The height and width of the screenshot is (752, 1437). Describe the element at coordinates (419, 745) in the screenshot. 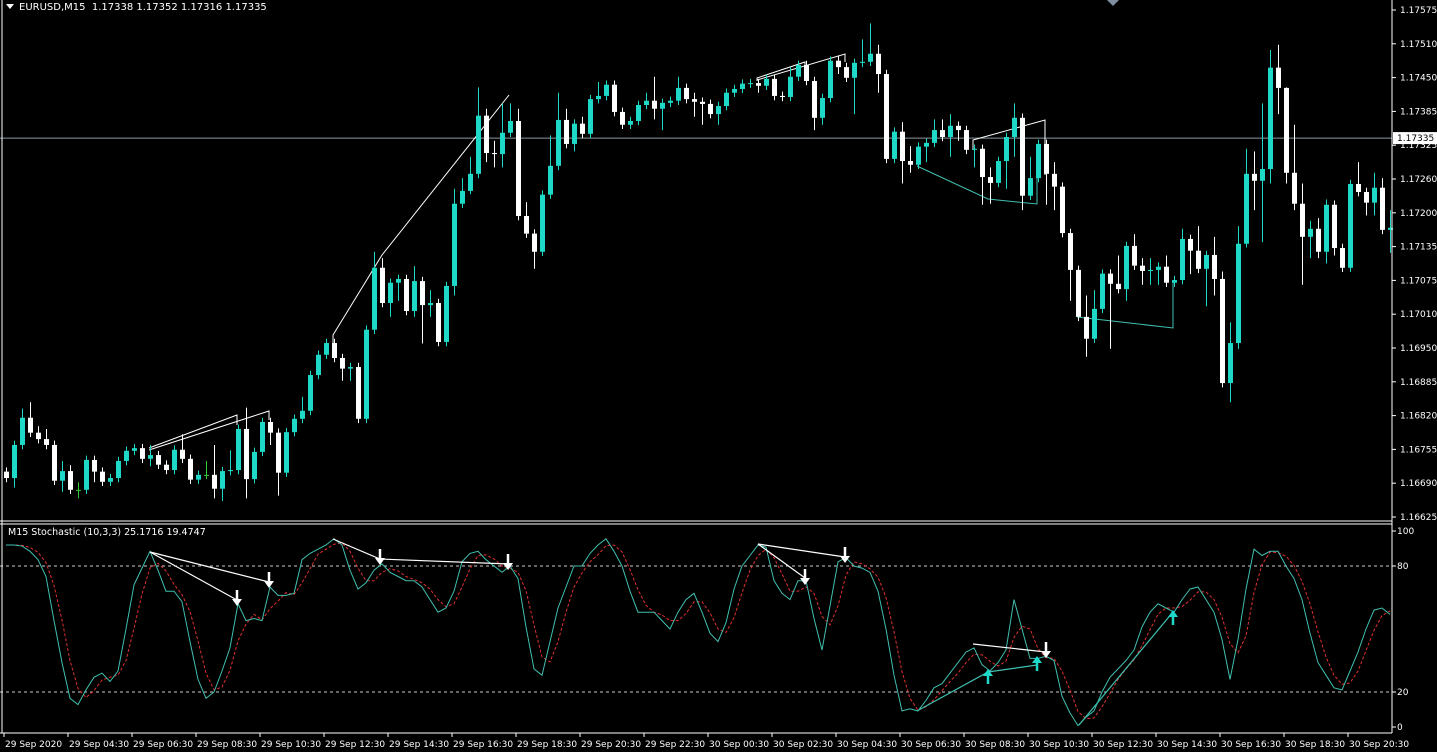

I see `time-tick-label: 29 Sep 14:30` at that location.